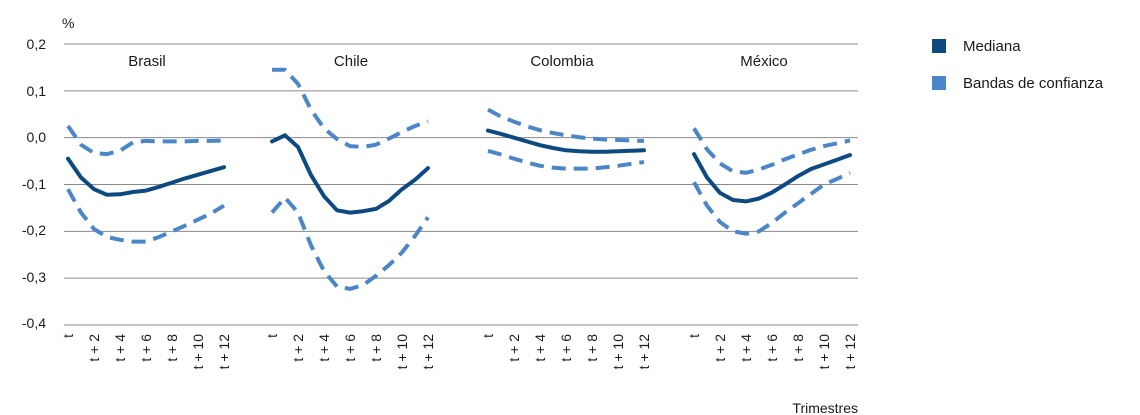  I want to click on y-tick-label: -0,2, so click(34, 230).